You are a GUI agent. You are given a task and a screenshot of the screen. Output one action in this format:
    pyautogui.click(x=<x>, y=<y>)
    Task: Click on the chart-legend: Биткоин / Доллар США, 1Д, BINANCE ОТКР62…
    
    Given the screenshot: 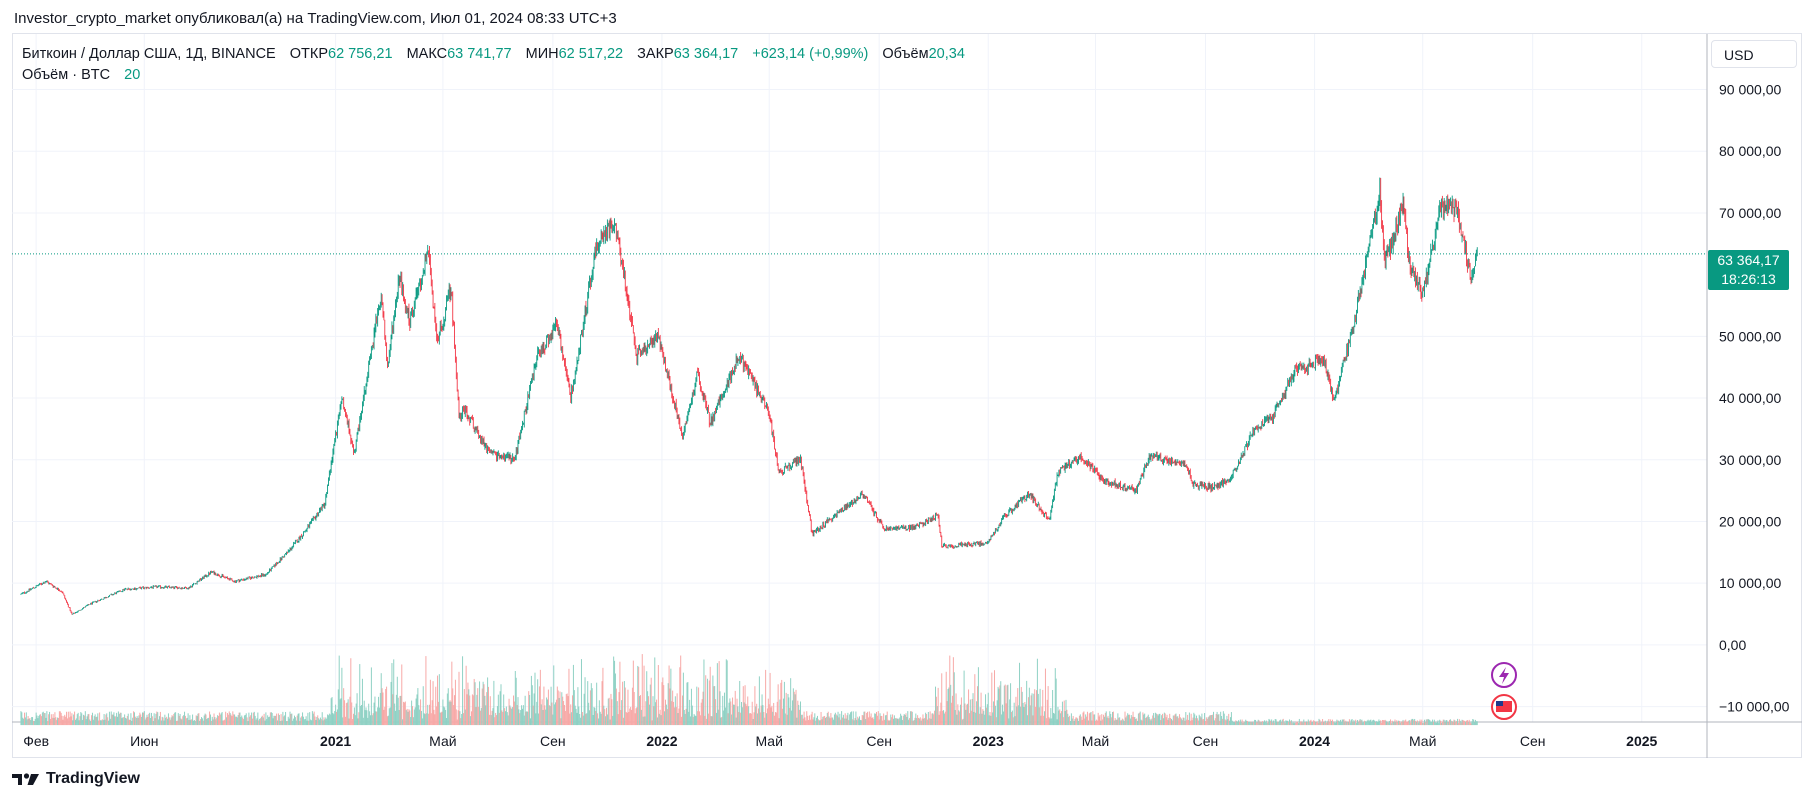 What is the action you would take?
    pyautogui.click(x=493, y=65)
    